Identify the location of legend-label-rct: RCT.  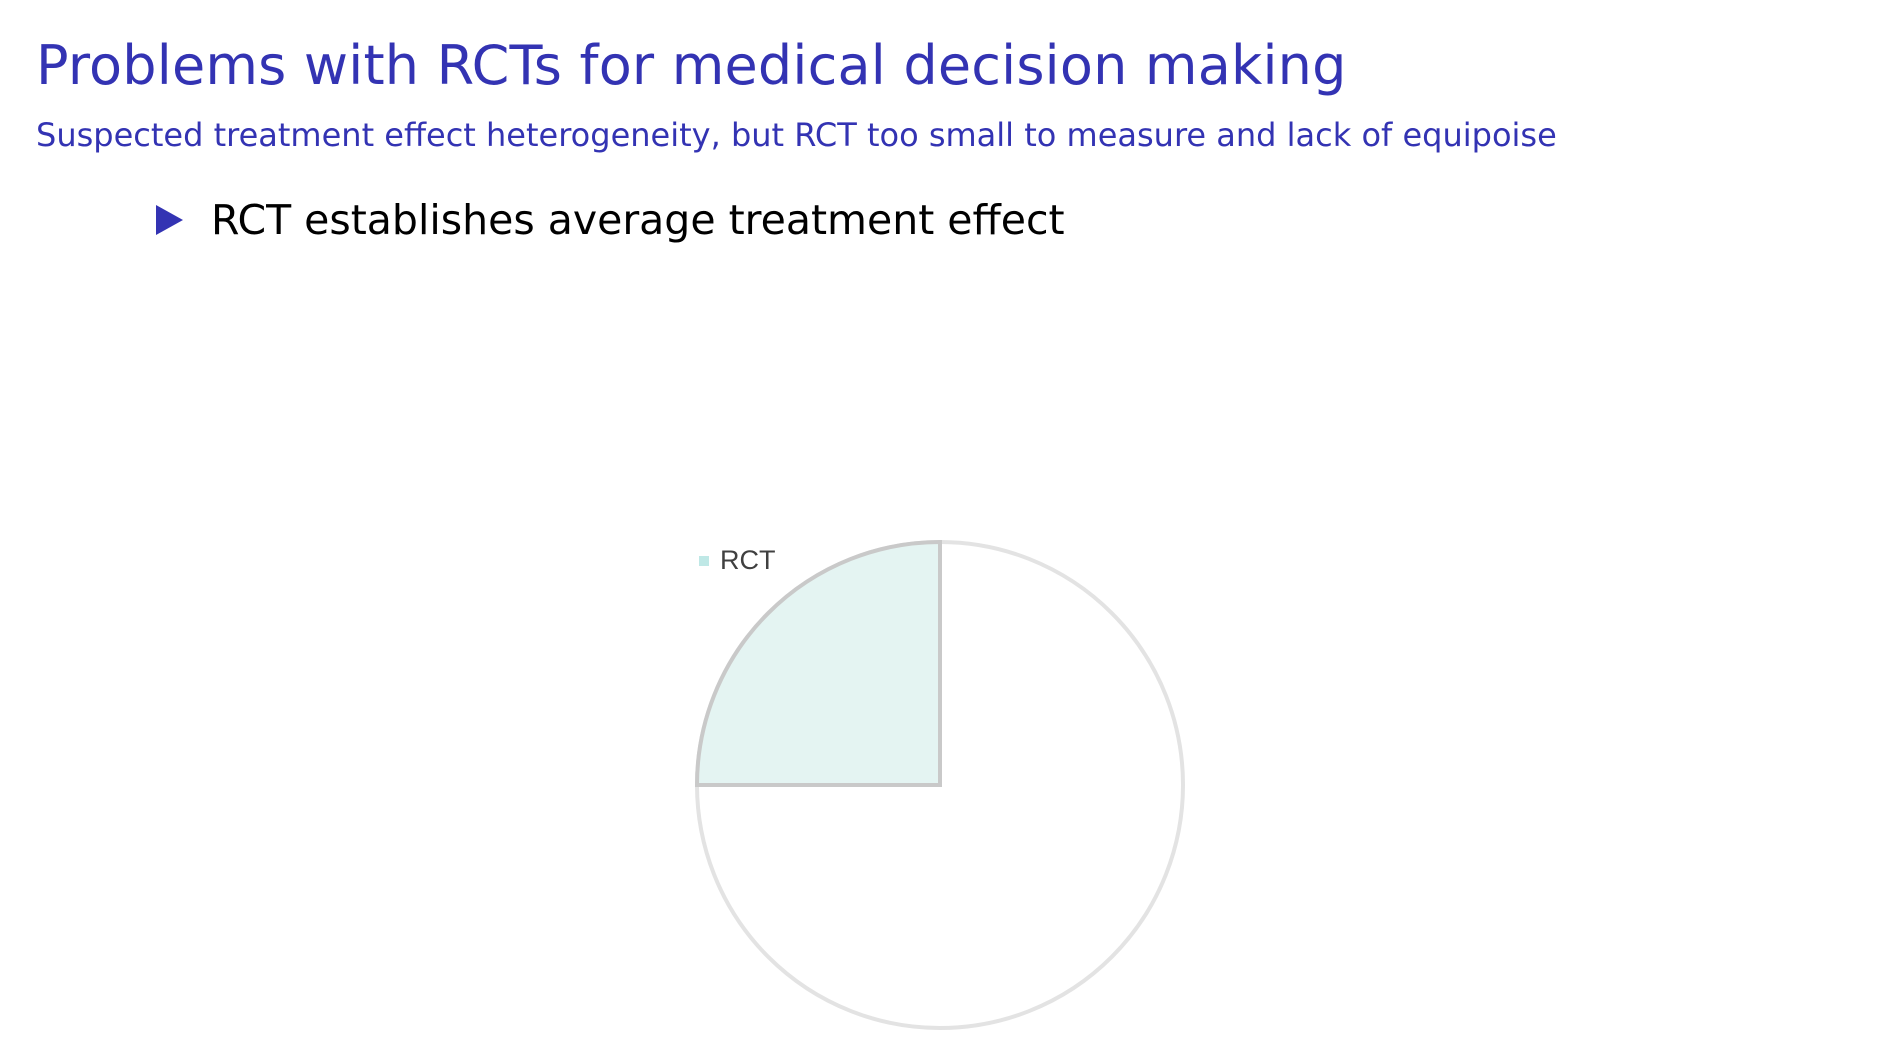
(748, 560).